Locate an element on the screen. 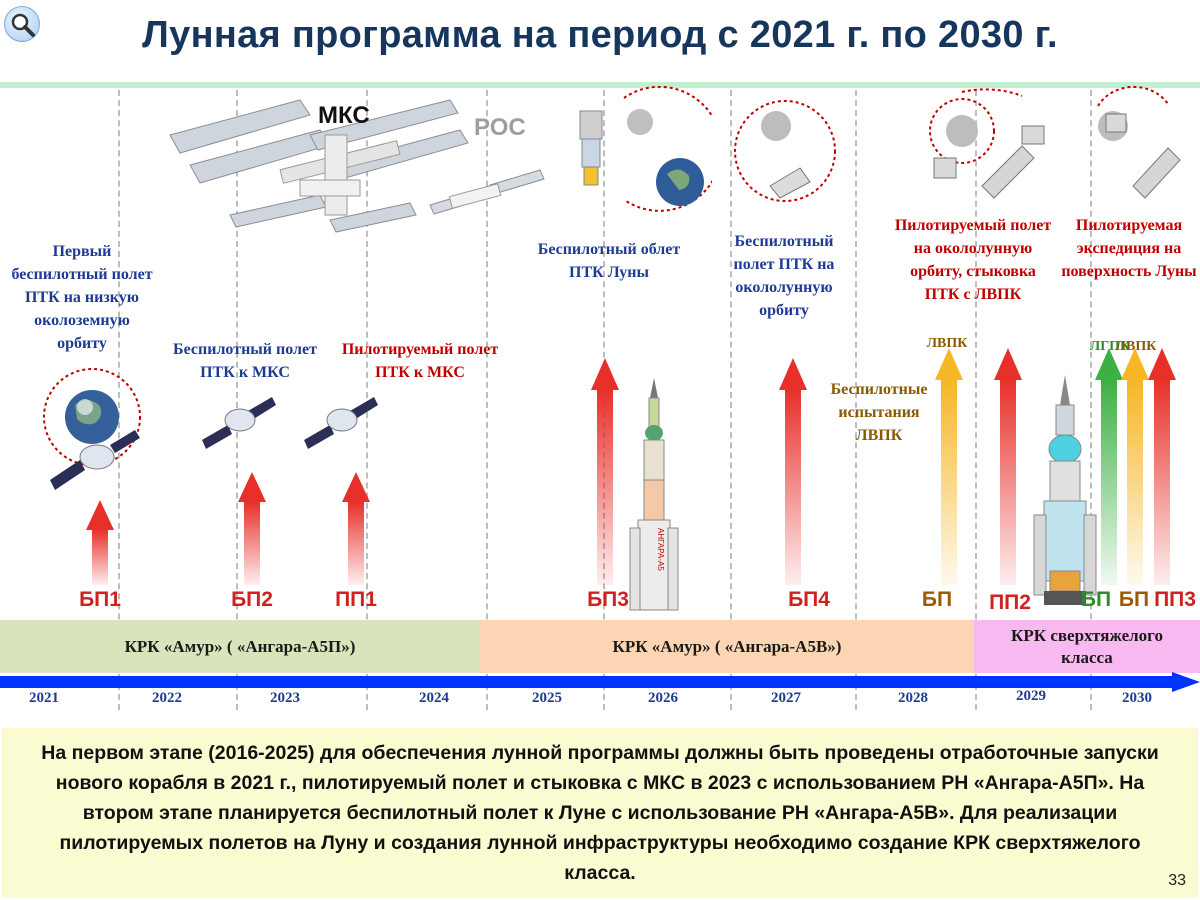 The width and height of the screenshot is (1200, 900). unmanned-iss-description: Беспилотный полет ПТК к МКС is located at coordinates (245, 361).